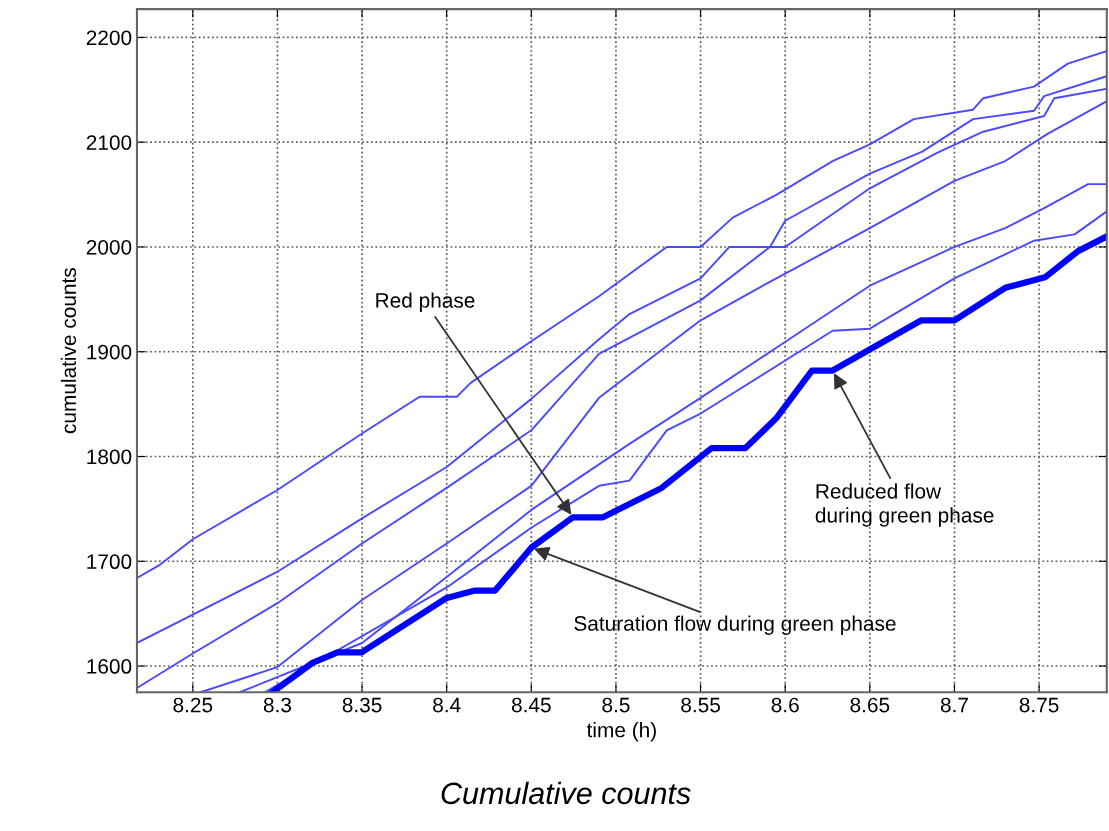 The image size is (1109, 831). What do you see at coordinates (531, 705) in the screenshot?
I see `x-tick-label: 8.45` at bounding box center [531, 705].